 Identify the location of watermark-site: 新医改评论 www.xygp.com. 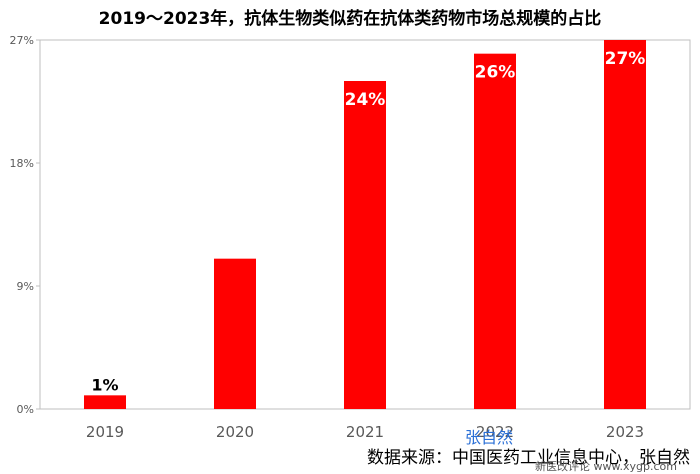
(606, 466).